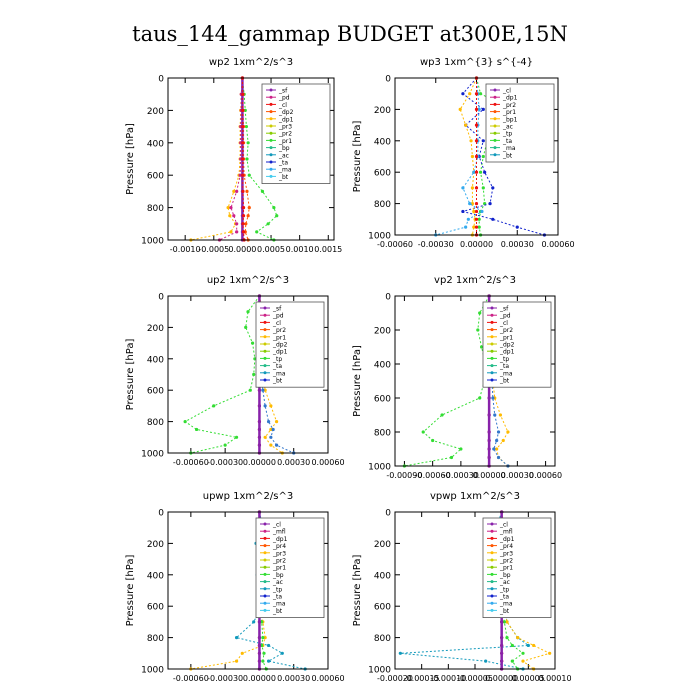 This screenshot has width=700, height=700. What do you see at coordinates (228, 590) in the screenshot?
I see `series-line` at bounding box center [228, 590].